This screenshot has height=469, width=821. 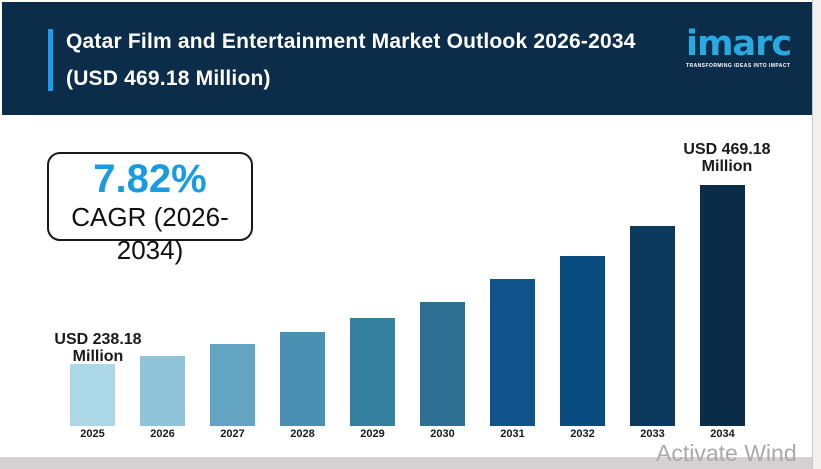 What do you see at coordinates (442, 434) in the screenshot?
I see `bar-label-2030: 2030` at bounding box center [442, 434].